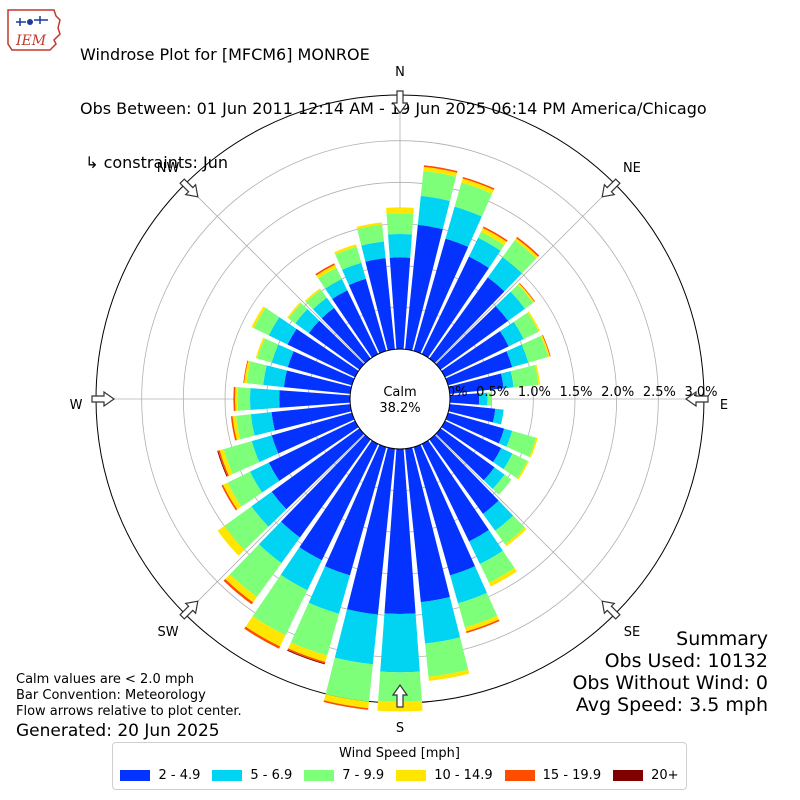  Describe the element at coordinates (611, 610) in the screenshot. I see `arrow-se` at that location.